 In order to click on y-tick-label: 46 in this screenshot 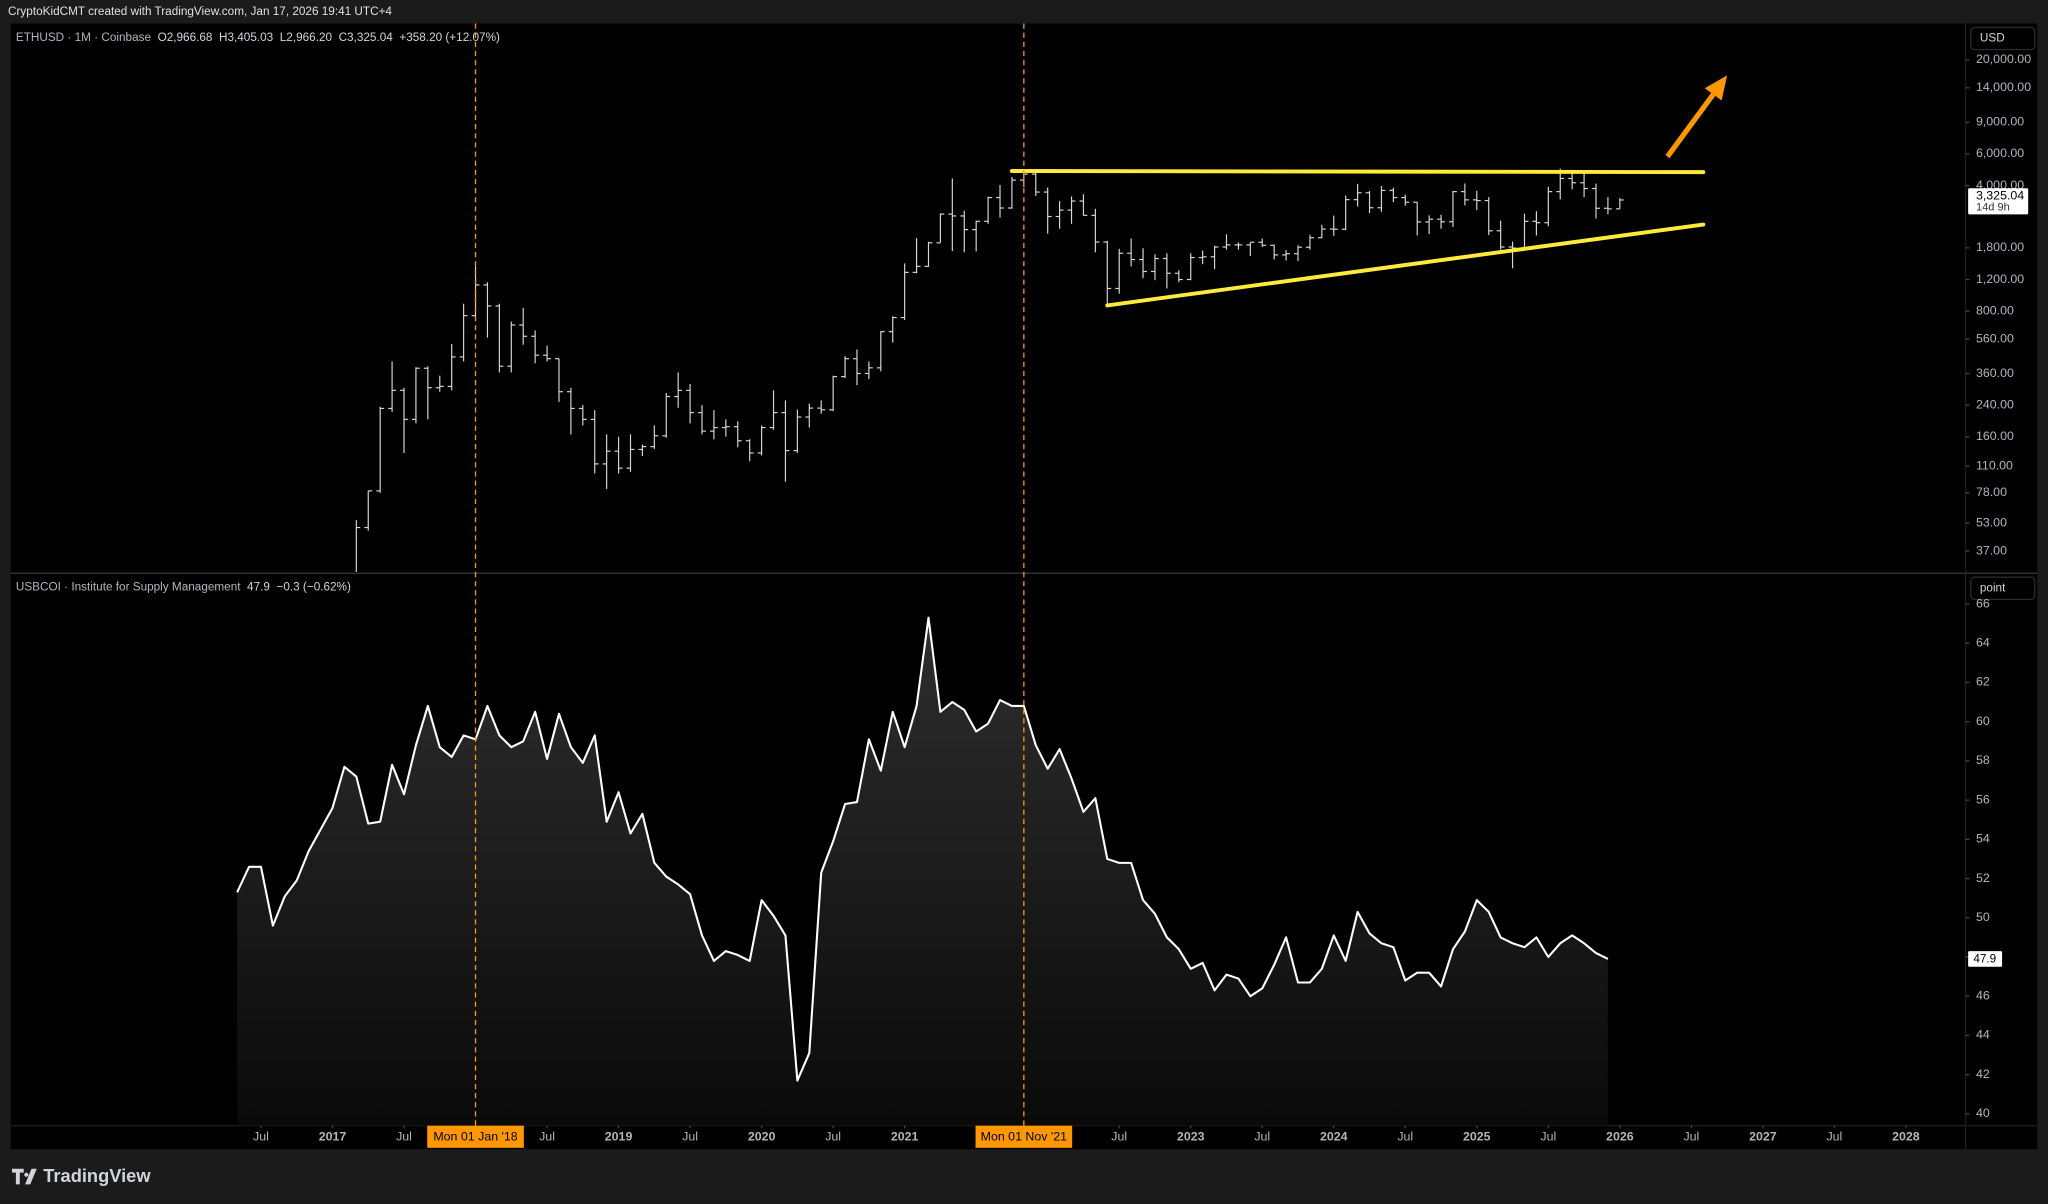, I will do `click(1983, 995)`.